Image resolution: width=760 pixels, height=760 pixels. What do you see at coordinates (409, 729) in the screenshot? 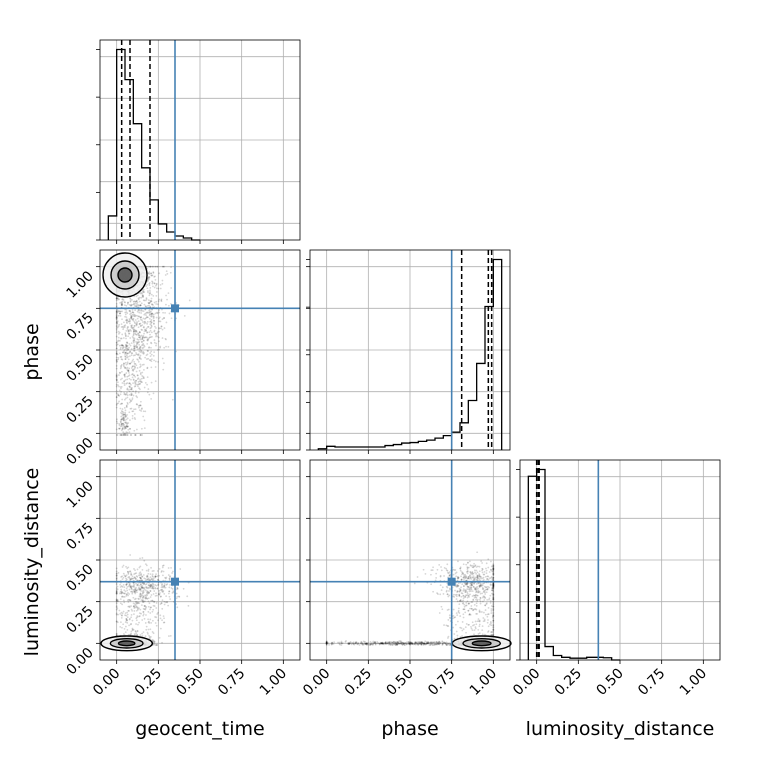
I see `xlabel-phase: phase` at bounding box center [409, 729].